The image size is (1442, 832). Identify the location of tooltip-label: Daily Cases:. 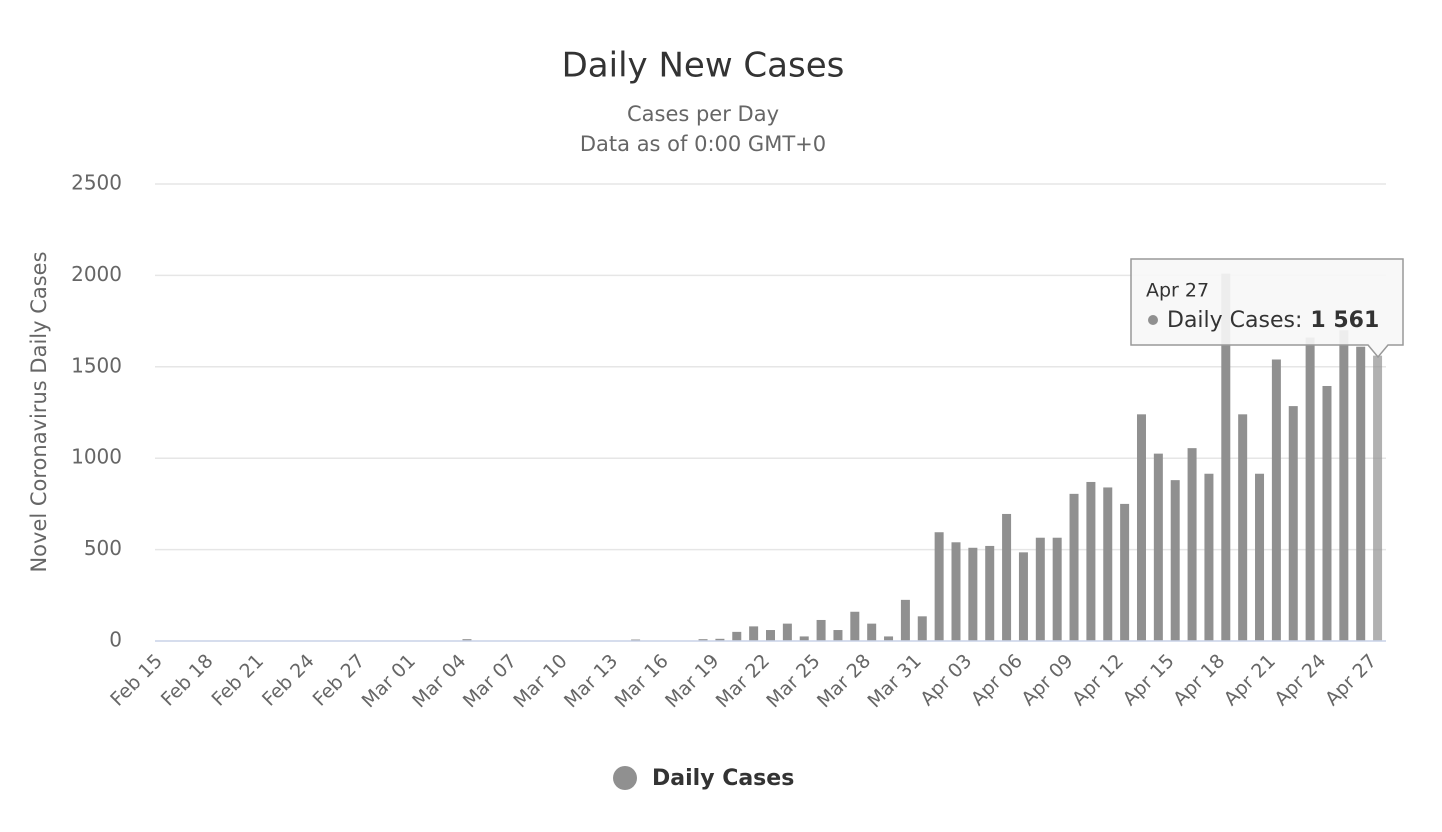
(1234, 320).